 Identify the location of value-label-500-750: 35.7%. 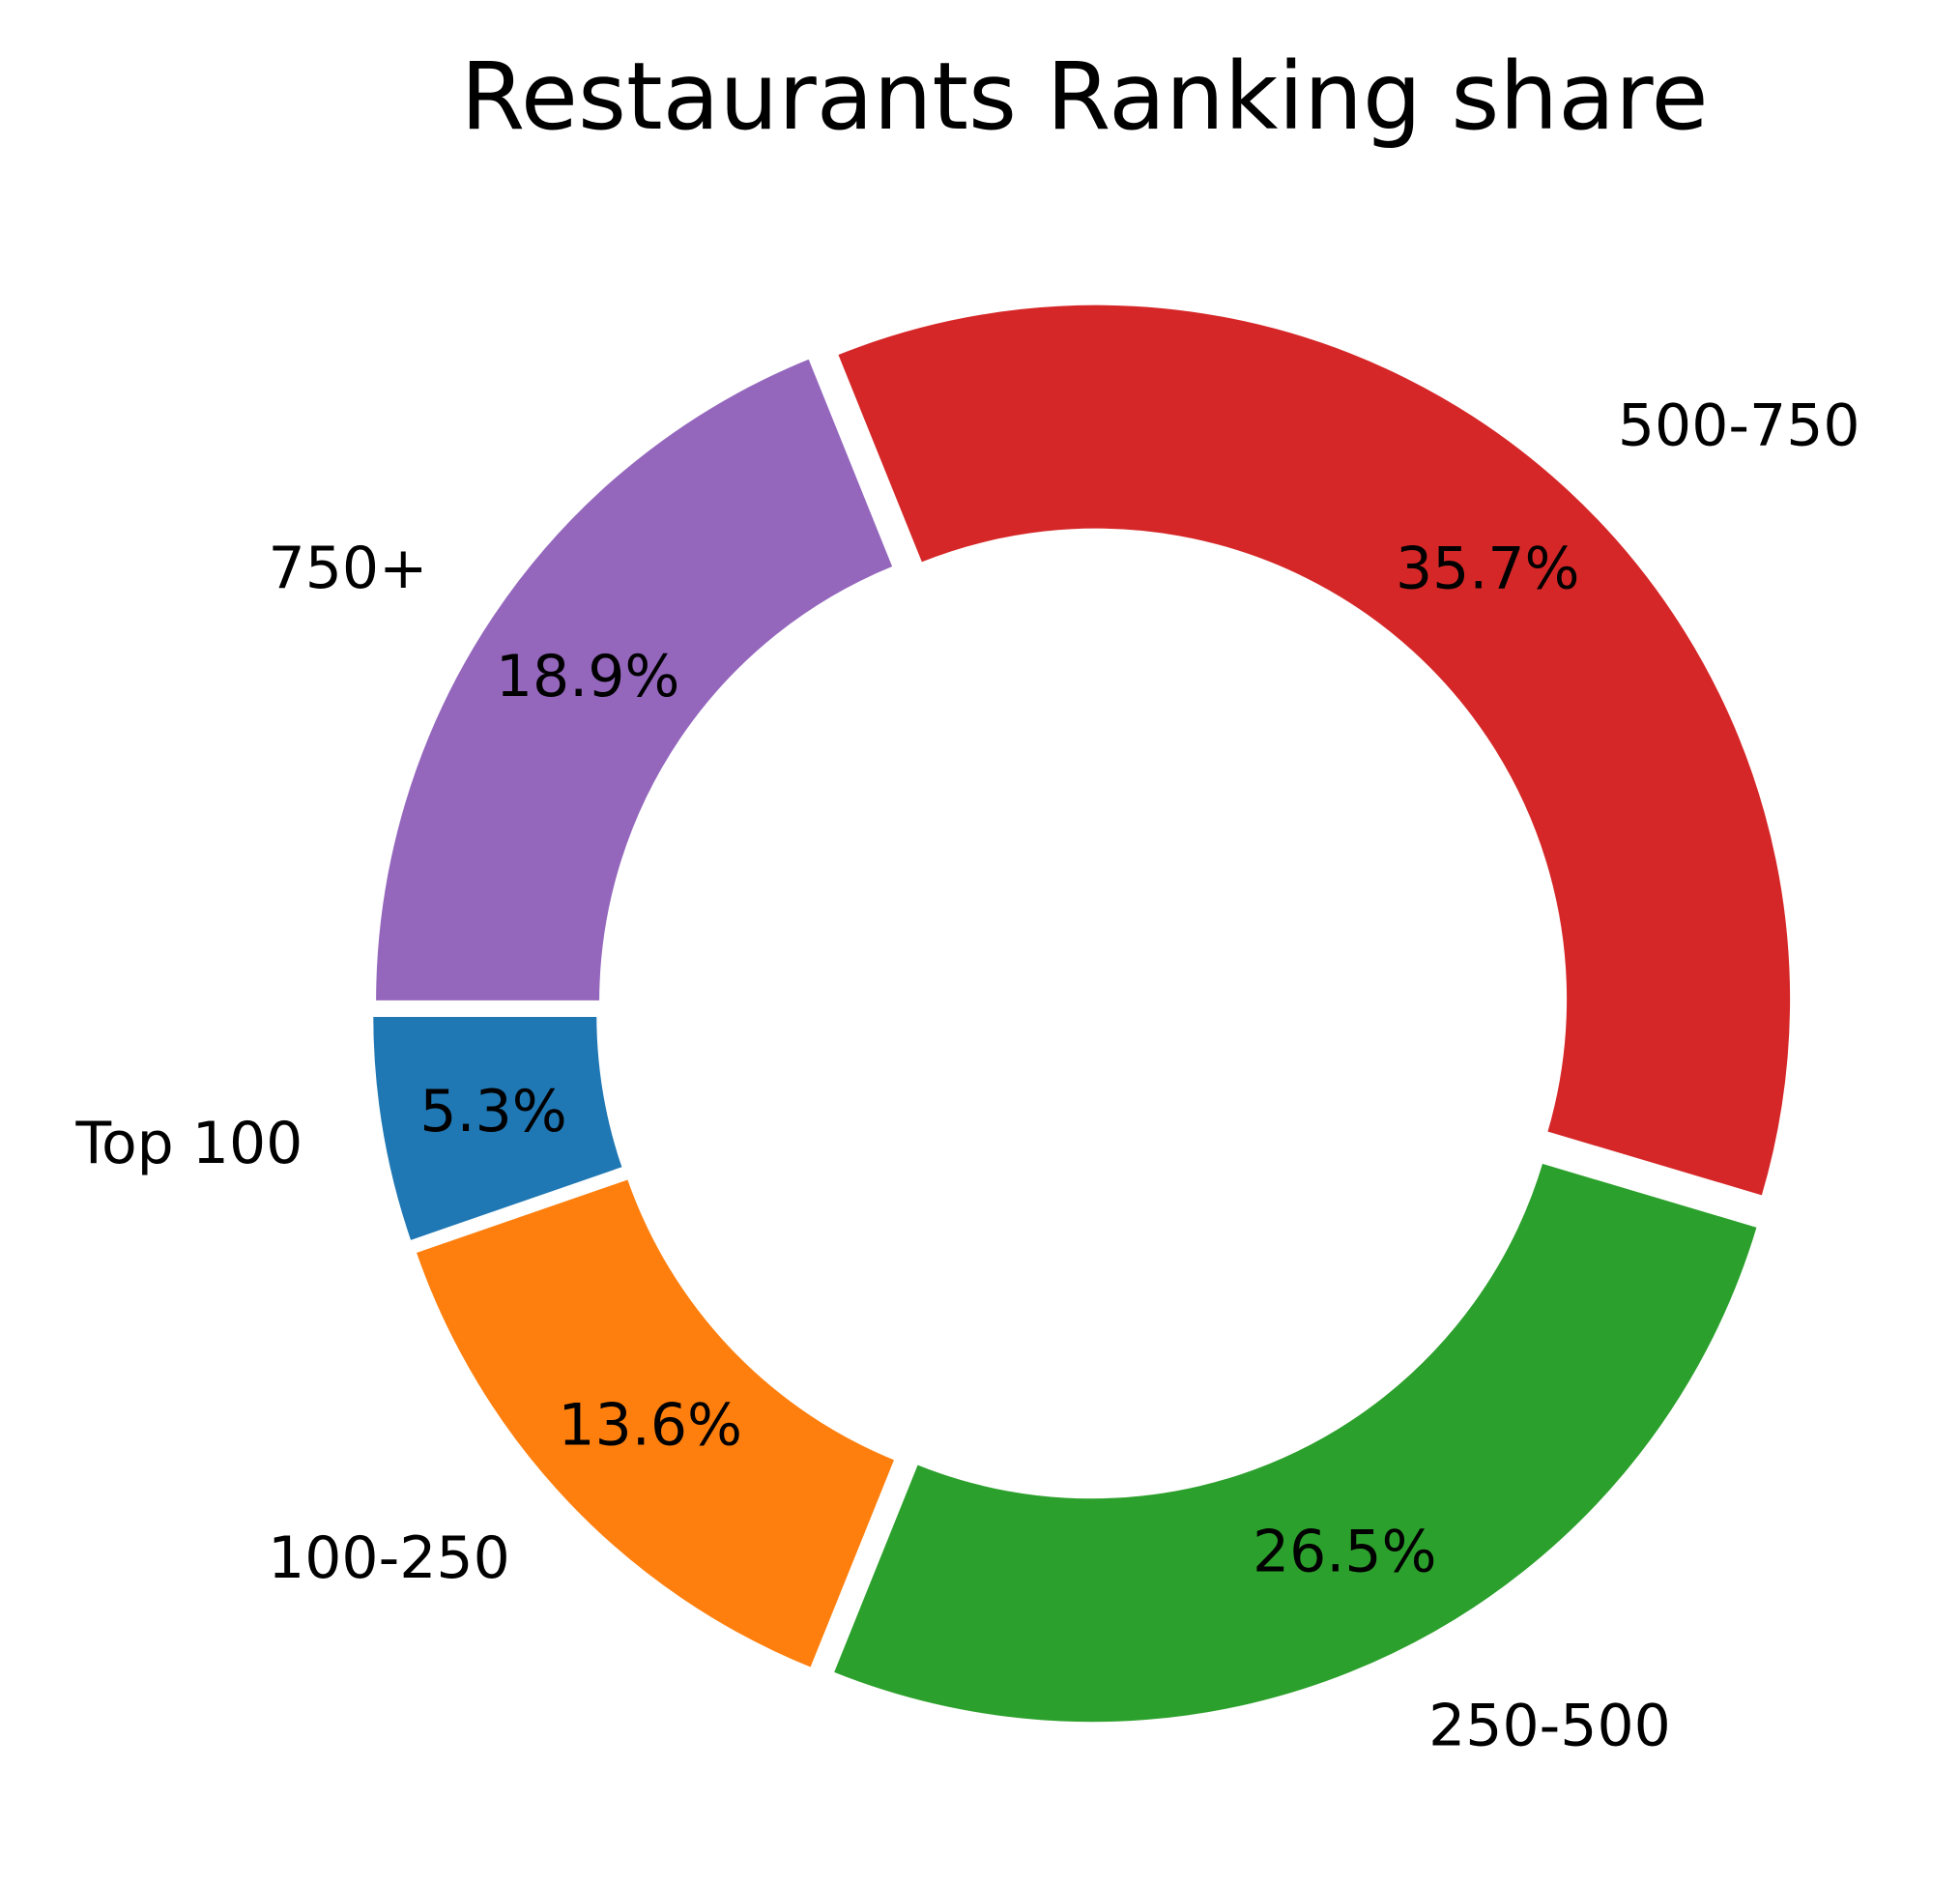
(1488, 568).